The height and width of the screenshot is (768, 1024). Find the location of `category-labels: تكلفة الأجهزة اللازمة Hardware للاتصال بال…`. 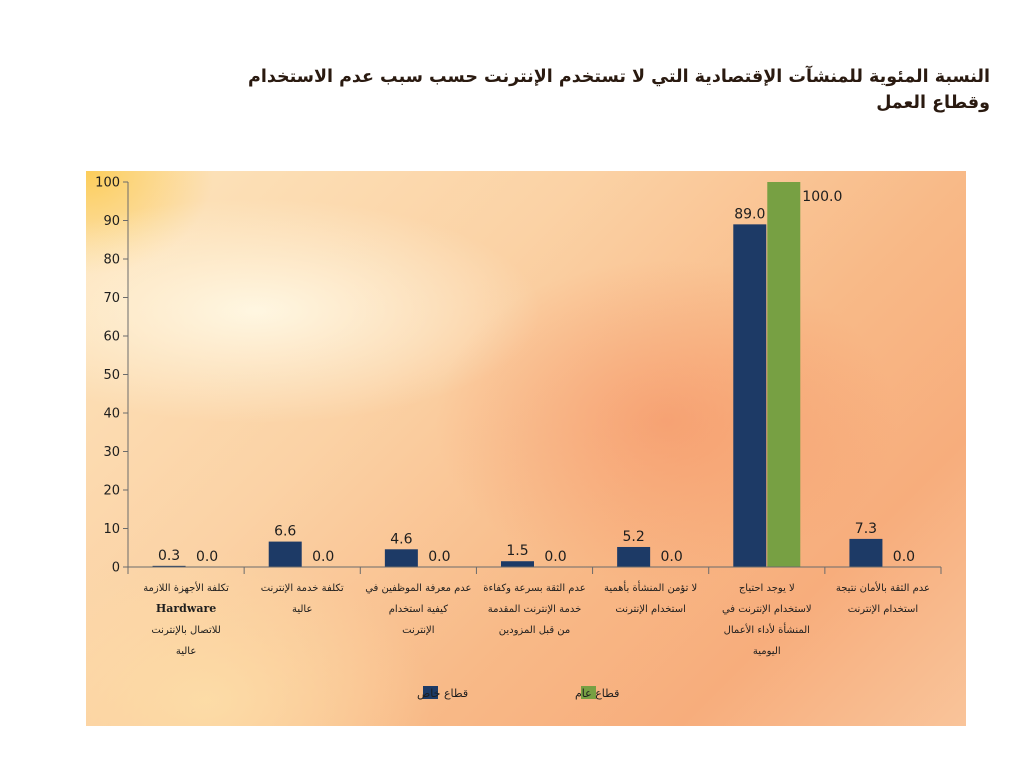

category-labels: تكلفة الأجهزة اللازمة Hardware للاتصال بال… is located at coordinates (536, 618).